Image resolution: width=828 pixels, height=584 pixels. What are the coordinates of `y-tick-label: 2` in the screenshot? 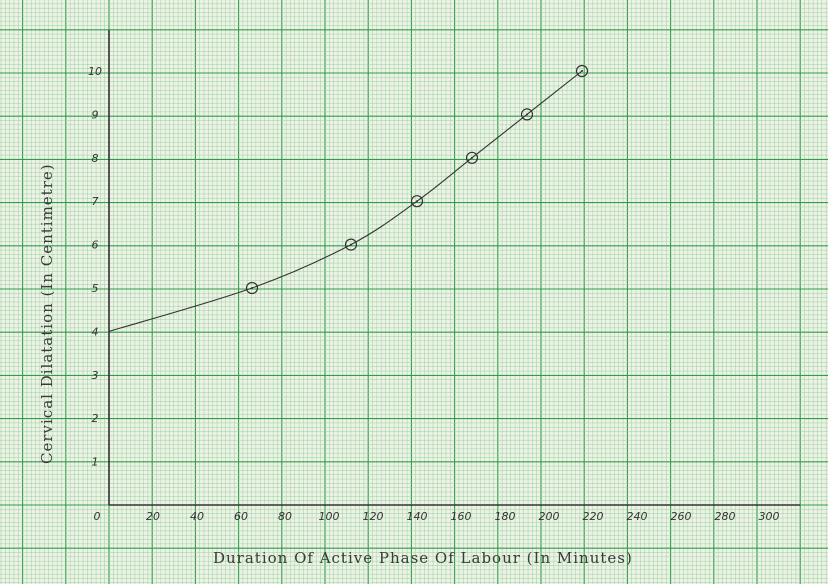 It's located at (95, 418).